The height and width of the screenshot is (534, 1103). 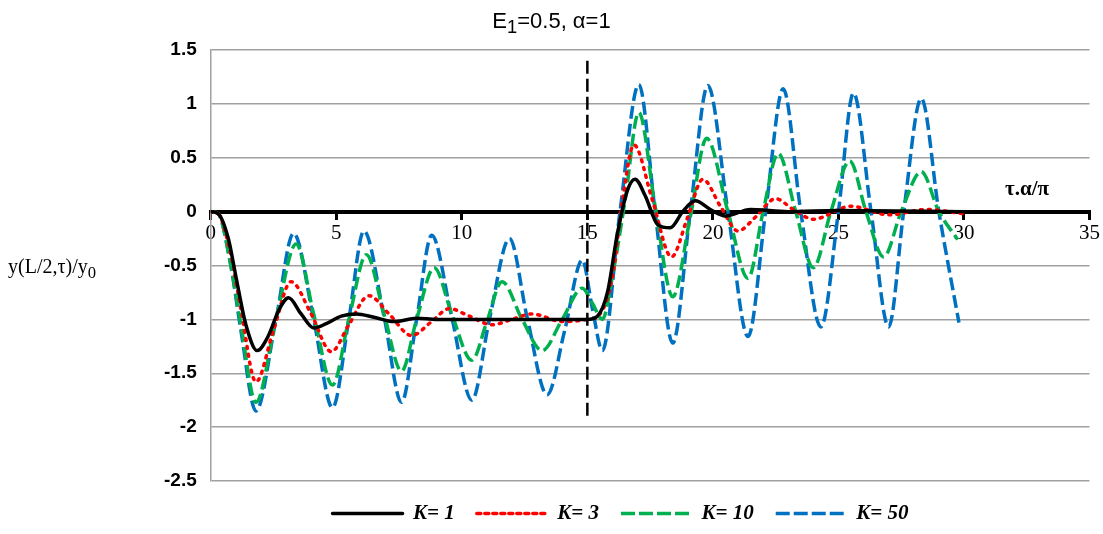 What do you see at coordinates (210, 231) in the screenshot?
I see `x-tick-label: 0` at bounding box center [210, 231].